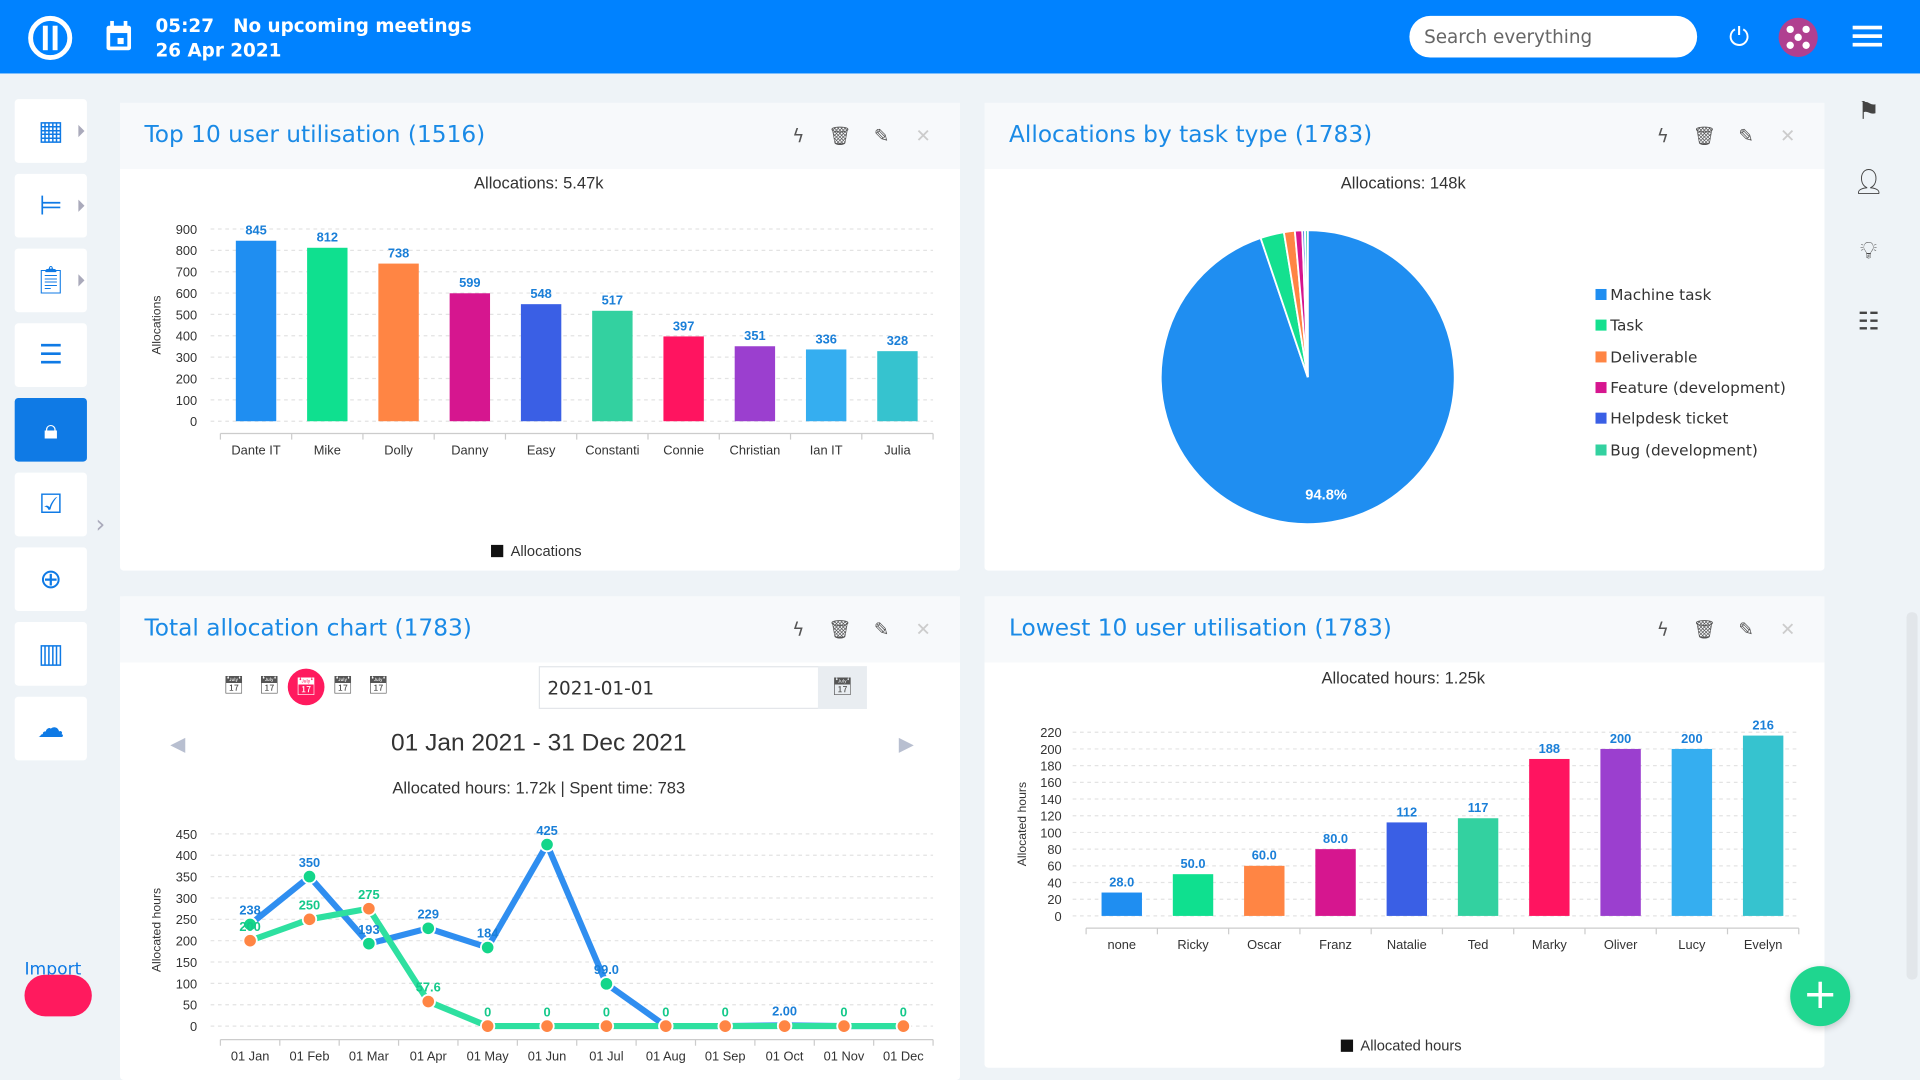  What do you see at coordinates (50, 579) in the screenshot?
I see `sidebar-item-alarm: ⊕` at bounding box center [50, 579].